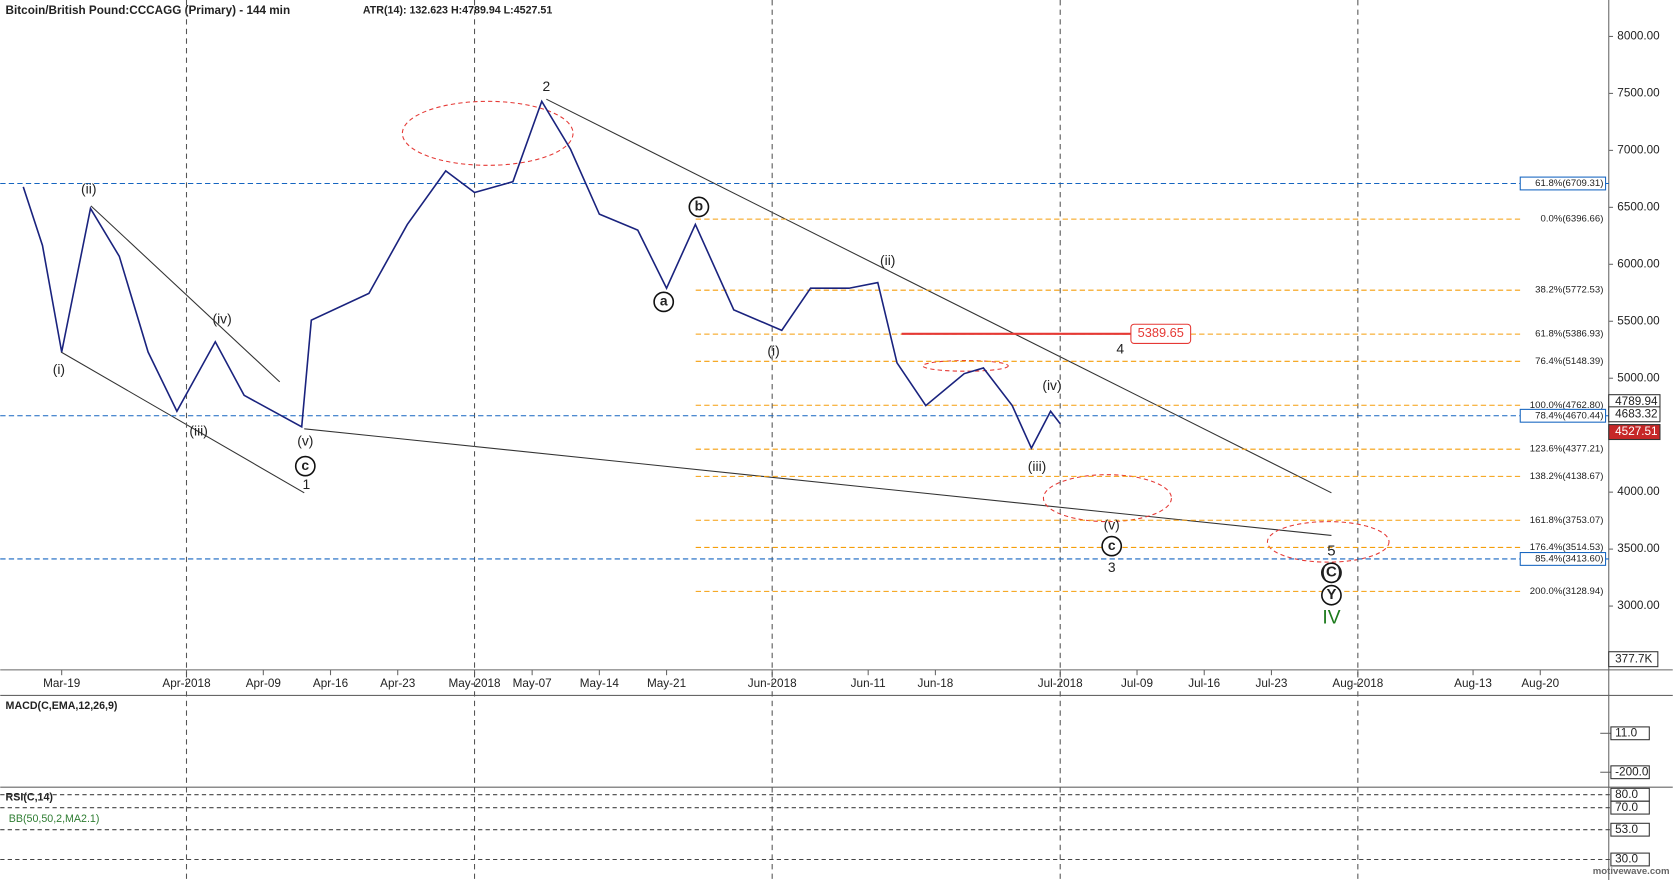 This screenshot has height=880, width=1673. What do you see at coordinates (54, 819) in the screenshot?
I see `bb-label: BB(50,50,2,MA2.1)` at bounding box center [54, 819].